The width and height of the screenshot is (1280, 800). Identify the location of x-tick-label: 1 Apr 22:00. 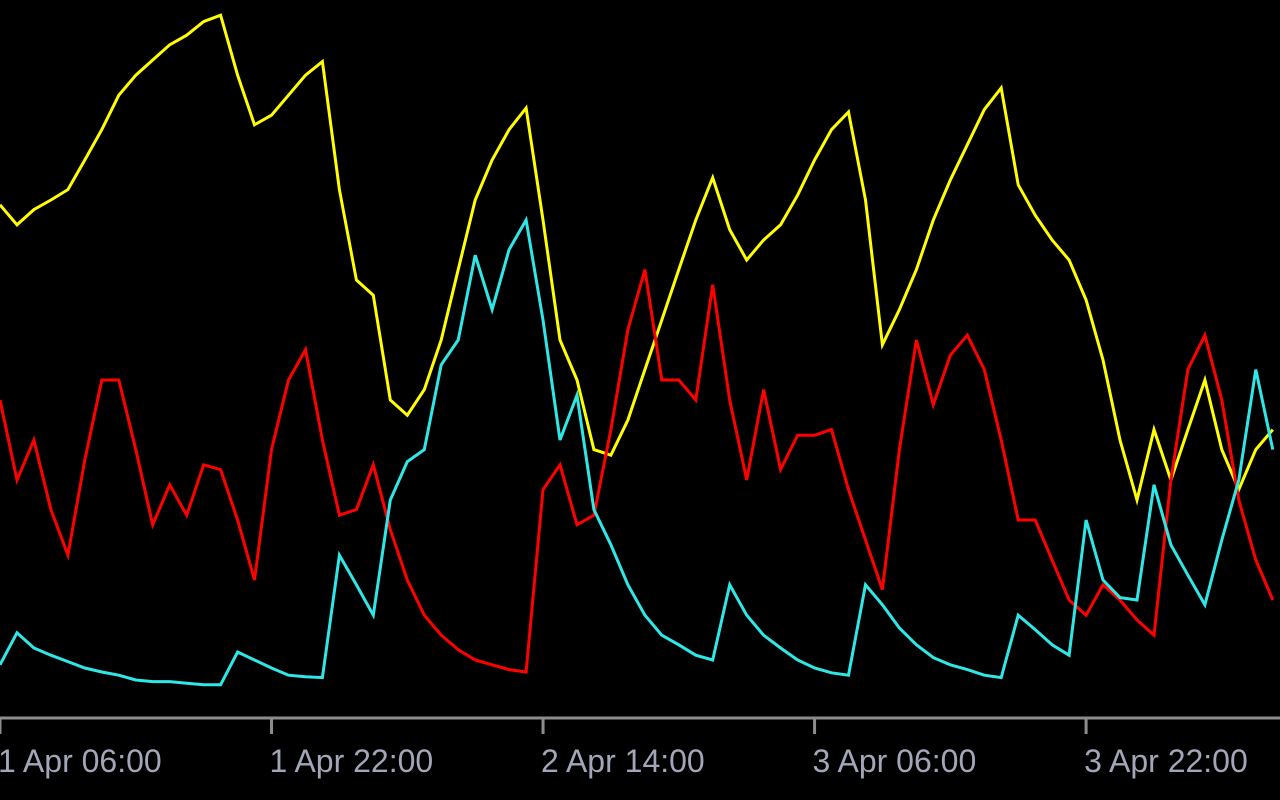
(352, 761).